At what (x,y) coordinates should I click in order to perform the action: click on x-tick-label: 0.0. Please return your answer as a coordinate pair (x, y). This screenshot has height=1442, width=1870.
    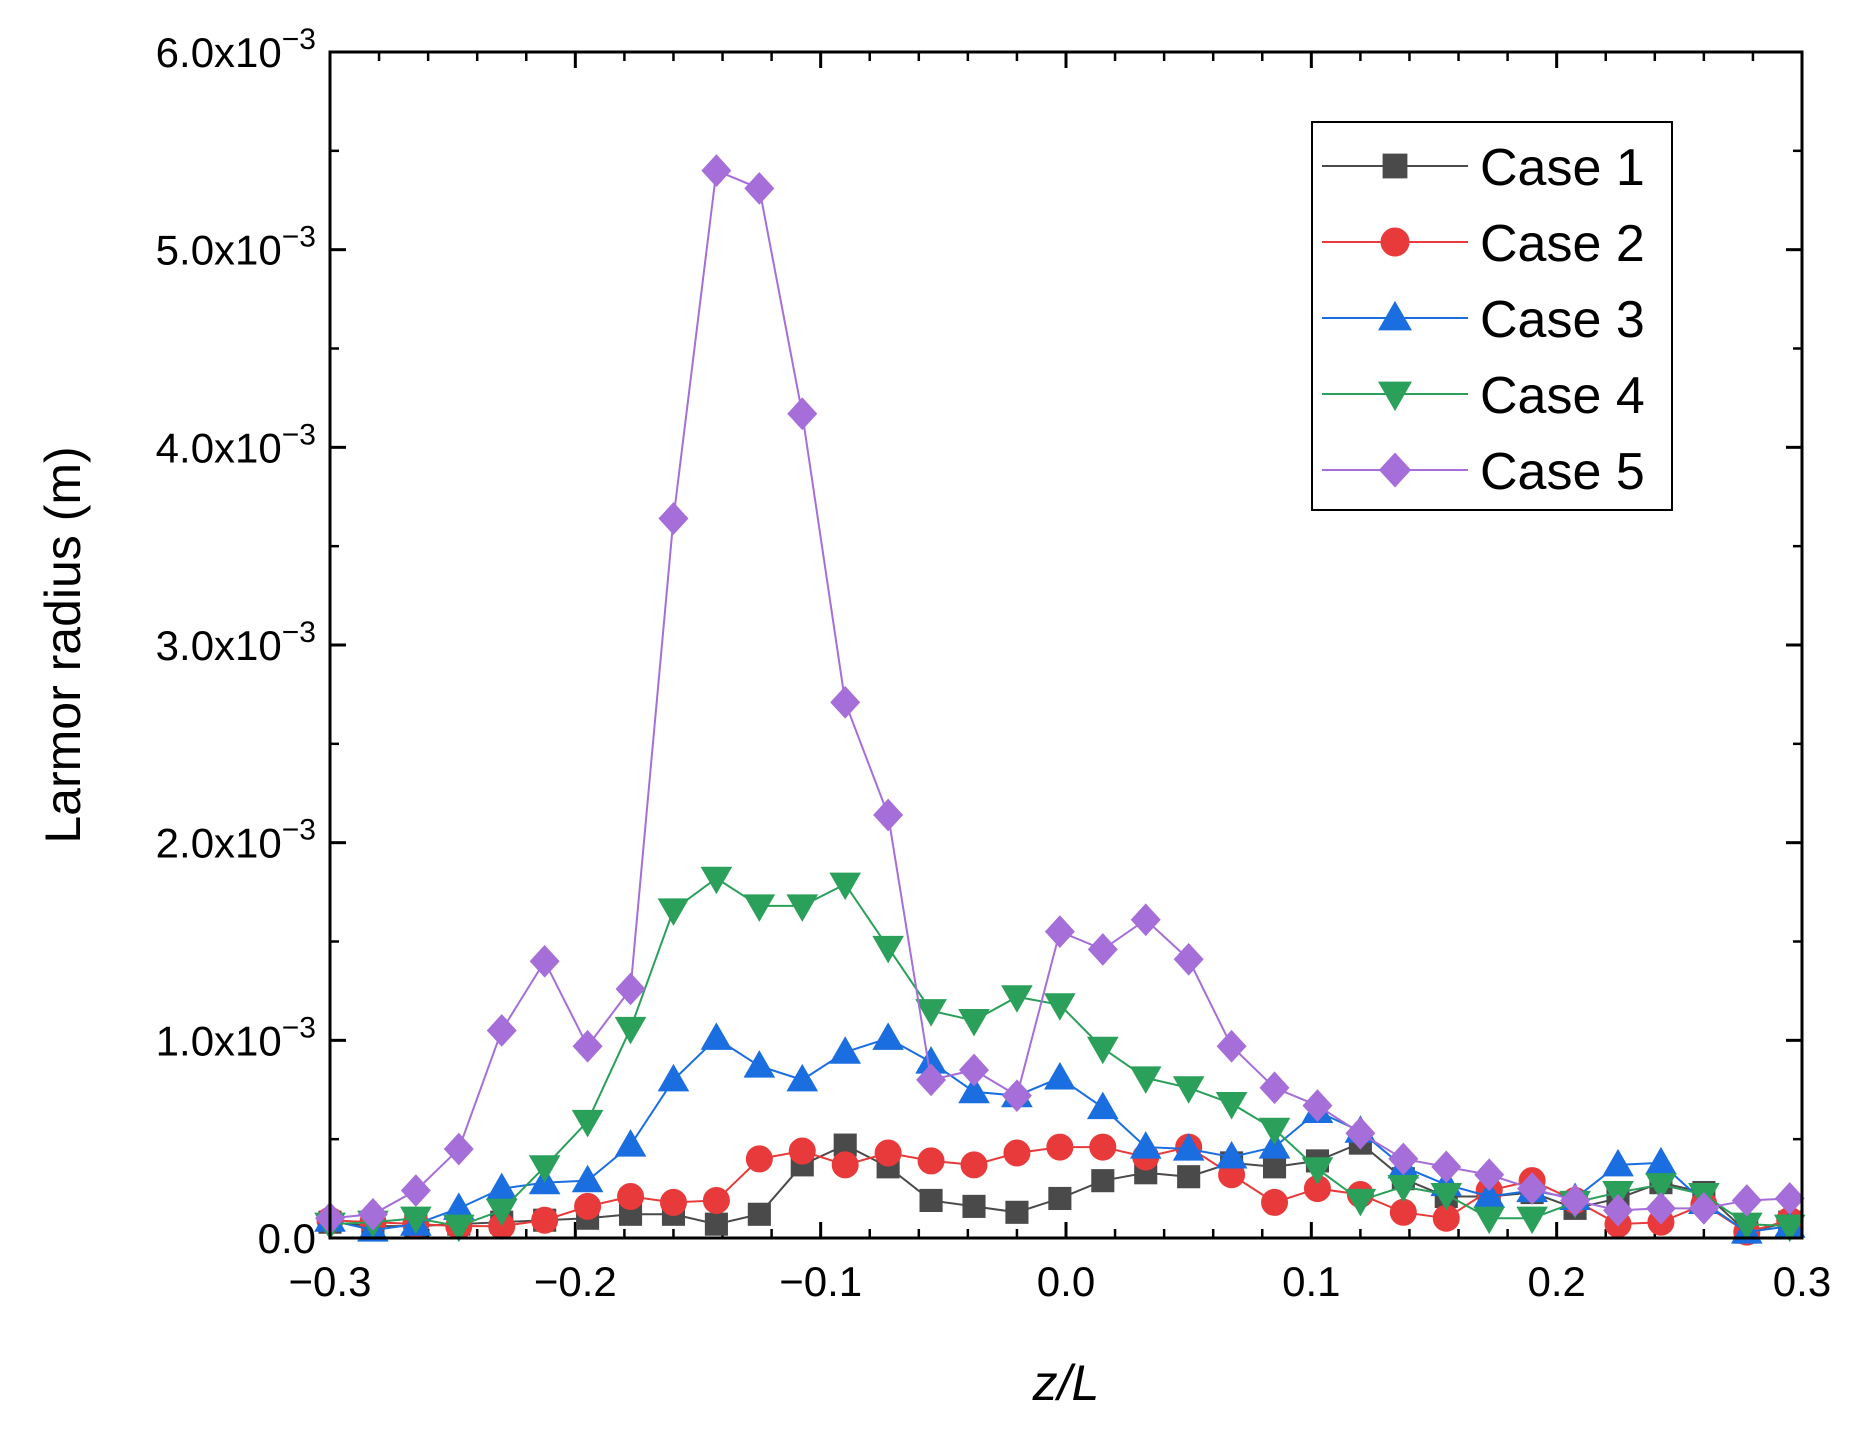
    Looking at the image, I should click on (1066, 1281).